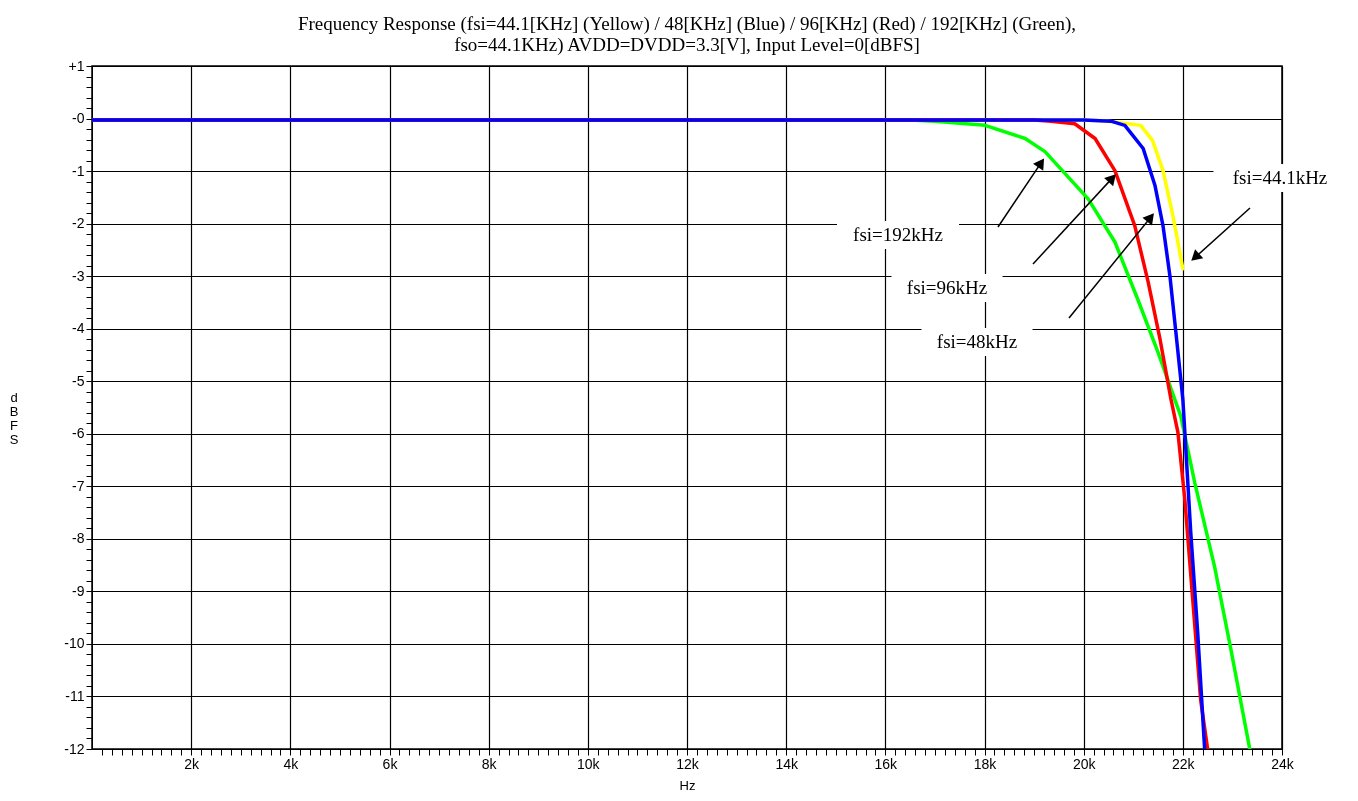 The image size is (1358, 801). What do you see at coordinates (1280, 177) in the screenshot?
I see `annotation: fsi=44.1kHz` at bounding box center [1280, 177].